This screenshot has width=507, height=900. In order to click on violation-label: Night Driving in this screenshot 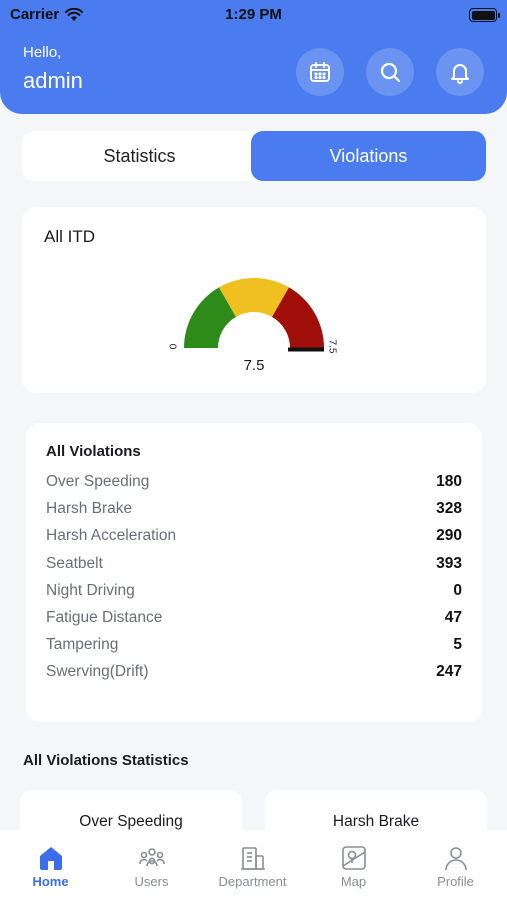, I will do `click(90, 590)`.